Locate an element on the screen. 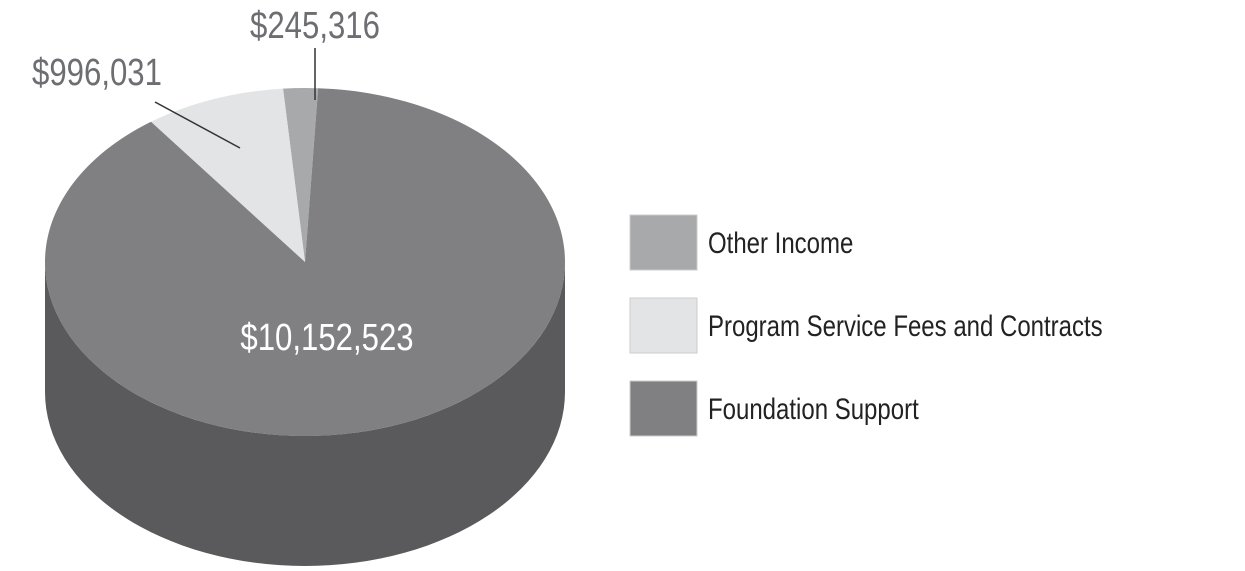 Image resolution: width=1245 pixels, height=571 pixels. value-label: $10,152,523 is located at coordinates (326, 338).